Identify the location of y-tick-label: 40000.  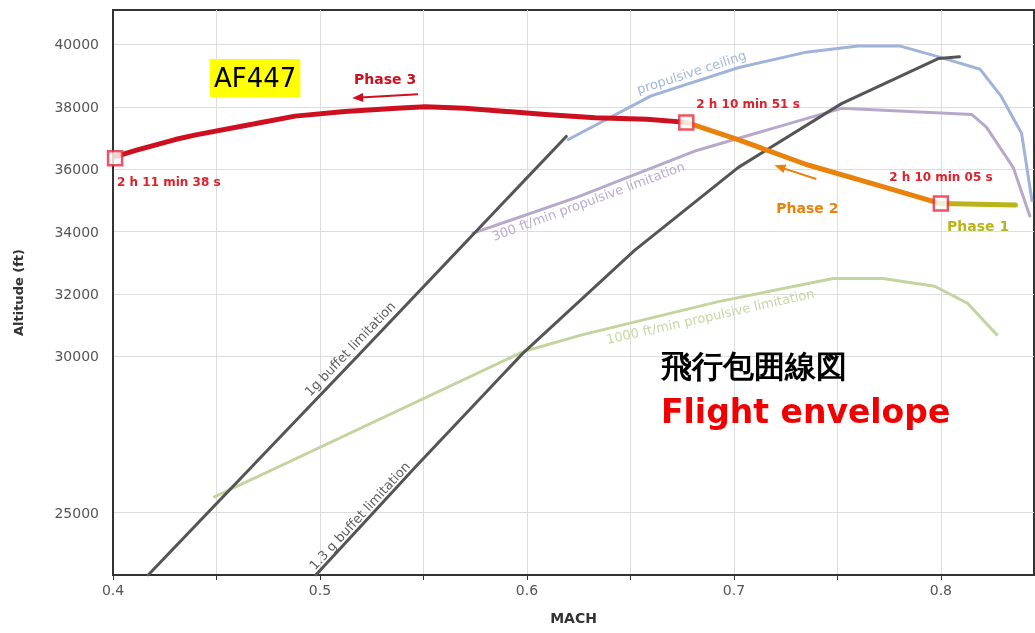
(76, 44).